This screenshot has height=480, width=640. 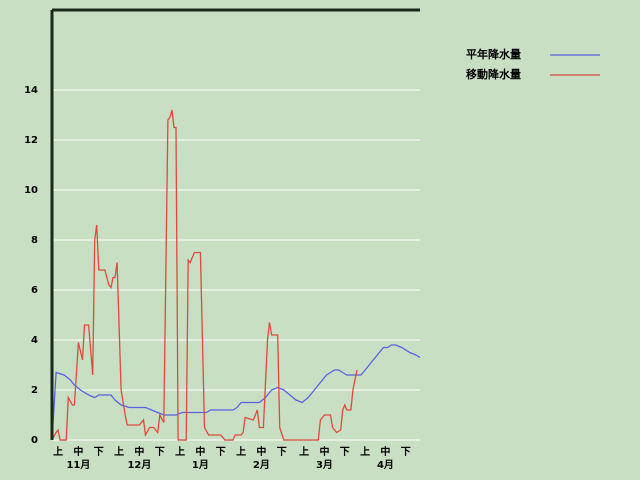 I want to click on y-tick-label: 4, so click(x=34, y=340).